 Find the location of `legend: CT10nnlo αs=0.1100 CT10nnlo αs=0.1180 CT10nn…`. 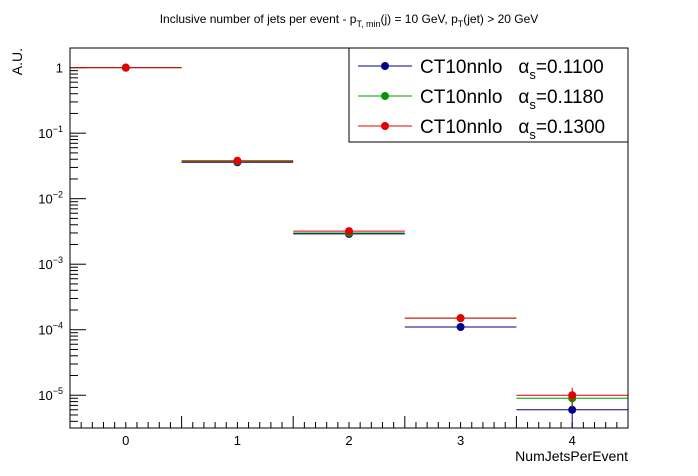

legend: CT10nnlo αs=0.1100 CT10nnlo αs=0.1180 CT10nn… is located at coordinates (488, 95).